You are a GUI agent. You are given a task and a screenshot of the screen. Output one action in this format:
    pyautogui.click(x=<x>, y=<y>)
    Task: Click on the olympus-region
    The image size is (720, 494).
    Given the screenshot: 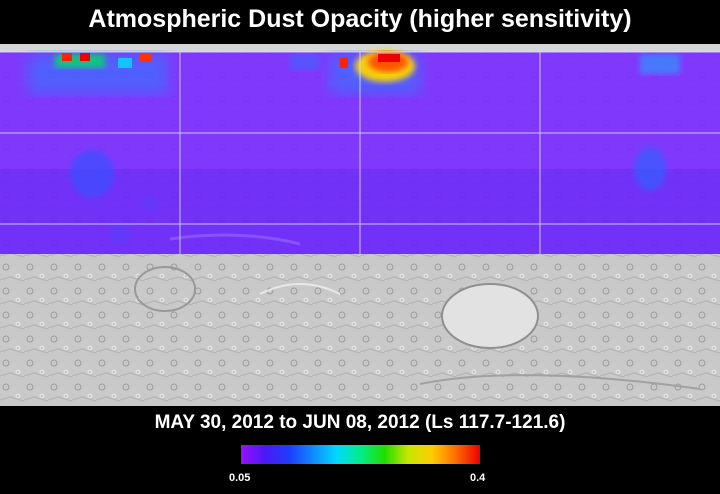 What is the action you would take?
    pyautogui.click(x=92, y=174)
    